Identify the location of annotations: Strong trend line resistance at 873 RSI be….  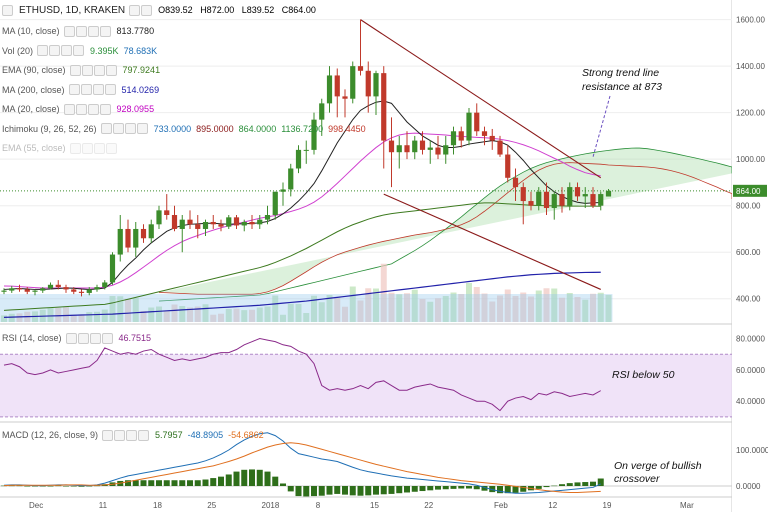
(642, 276).